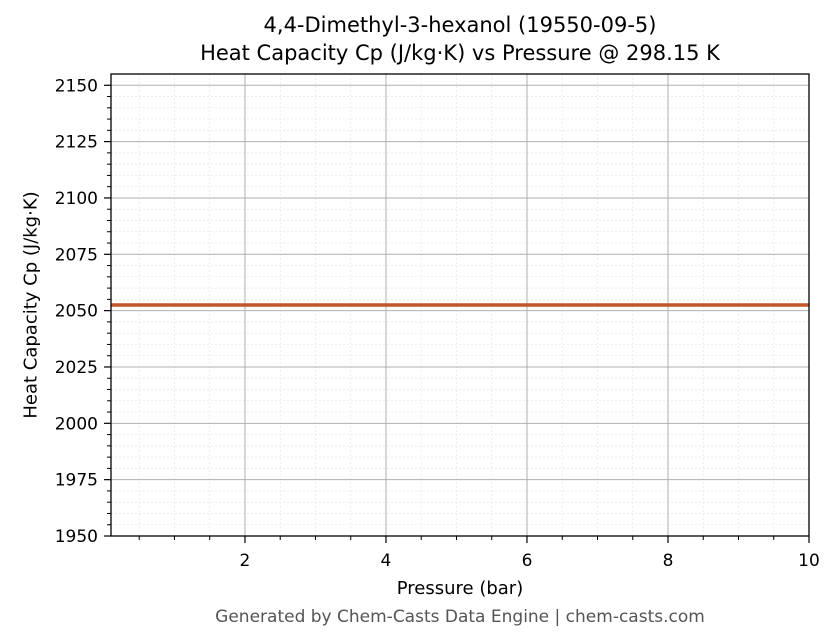  What do you see at coordinates (809, 561) in the screenshot?
I see `x-tick-label: 10` at bounding box center [809, 561].